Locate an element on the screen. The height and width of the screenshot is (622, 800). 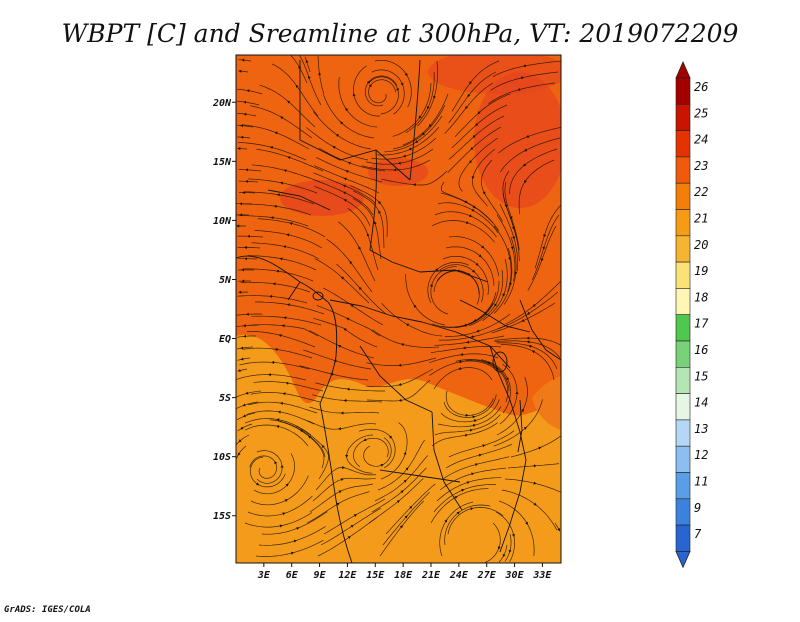
lat-tick-label: 15N is located at coordinates (222, 162).